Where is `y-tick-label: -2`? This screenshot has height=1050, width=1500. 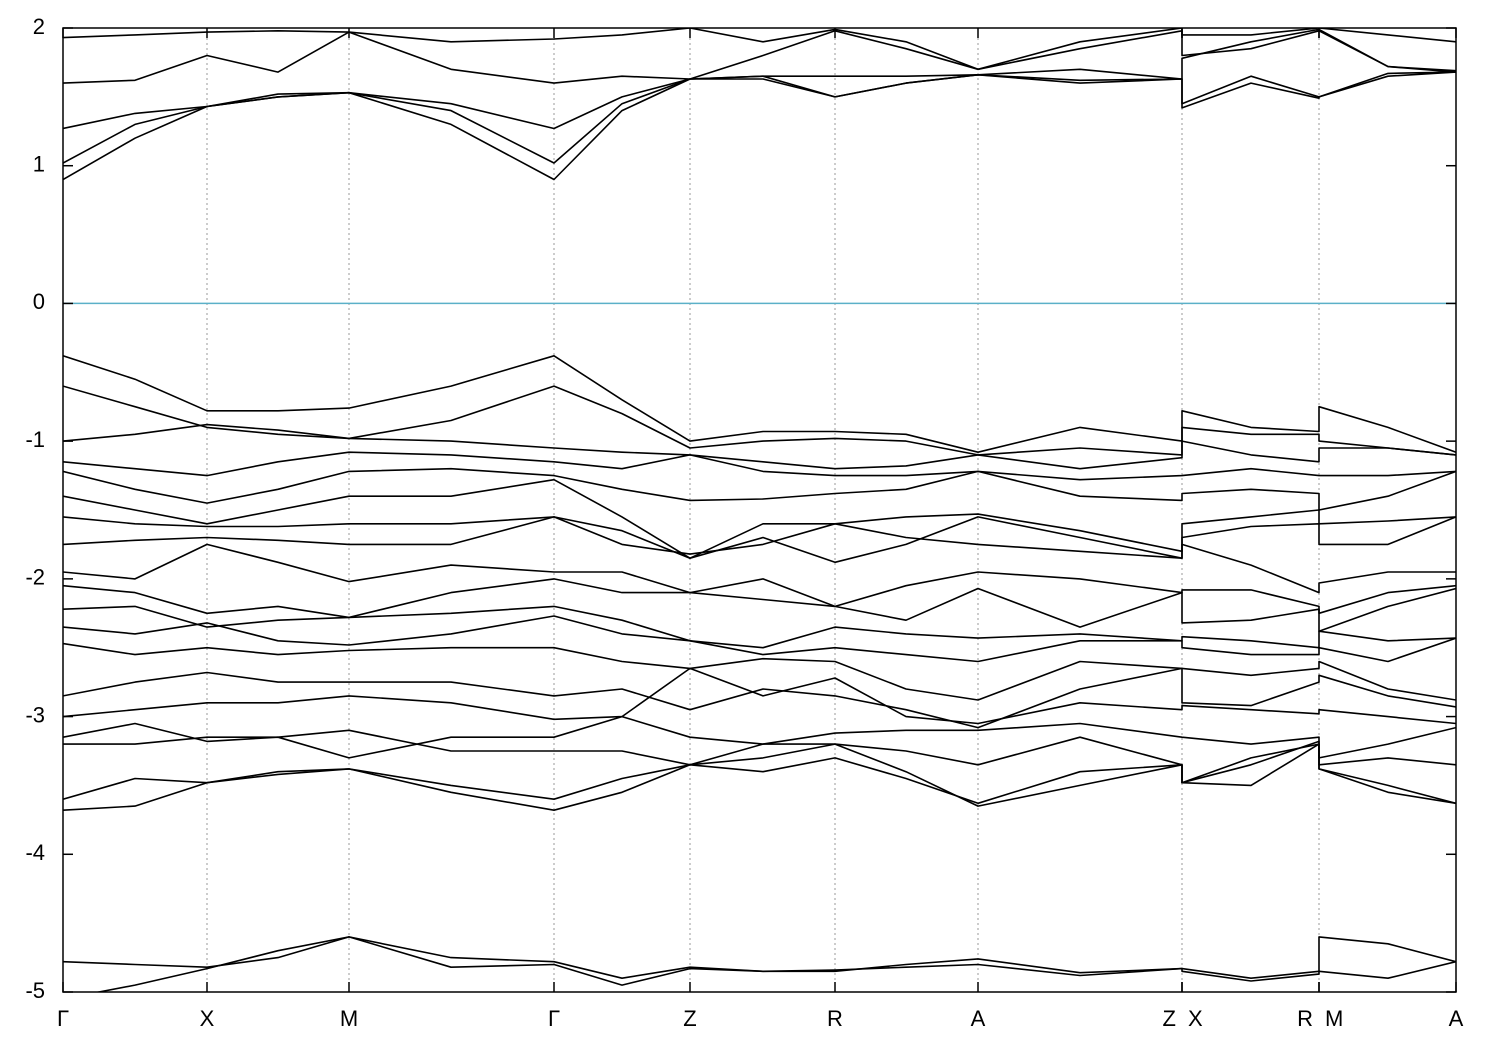
y-tick-label: -2 is located at coordinates (35, 577).